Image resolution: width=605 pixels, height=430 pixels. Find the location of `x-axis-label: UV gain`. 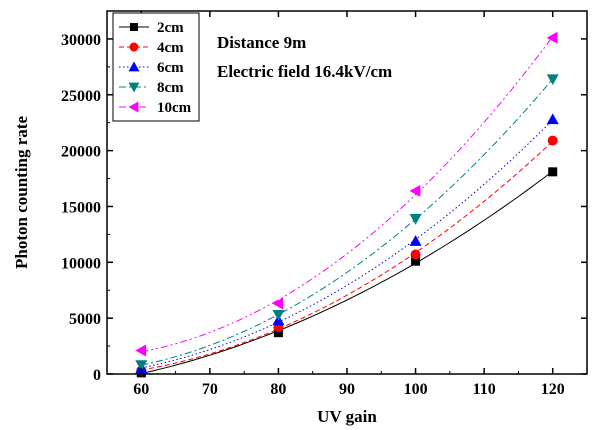

x-axis-label: UV gain is located at coordinates (347, 416).